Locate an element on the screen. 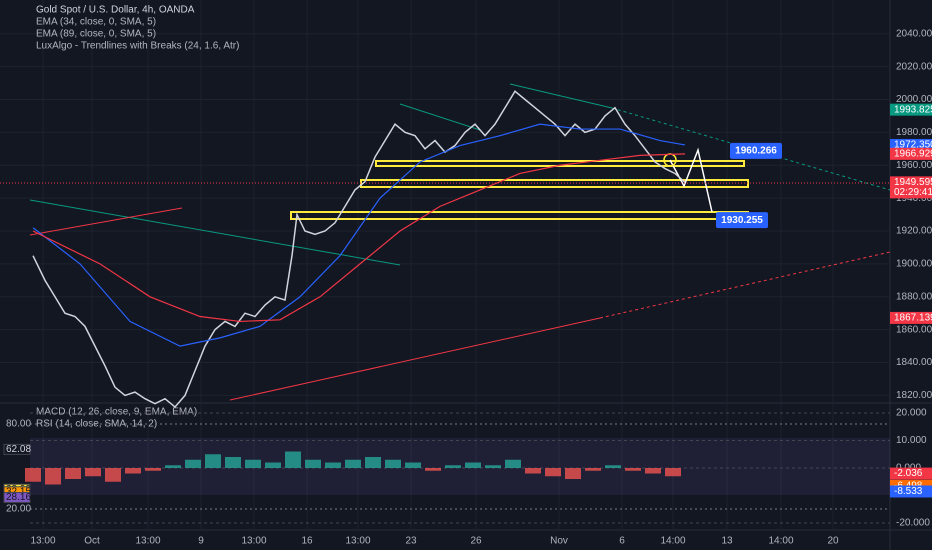  x-tick-label: 16 is located at coordinates (307, 541).